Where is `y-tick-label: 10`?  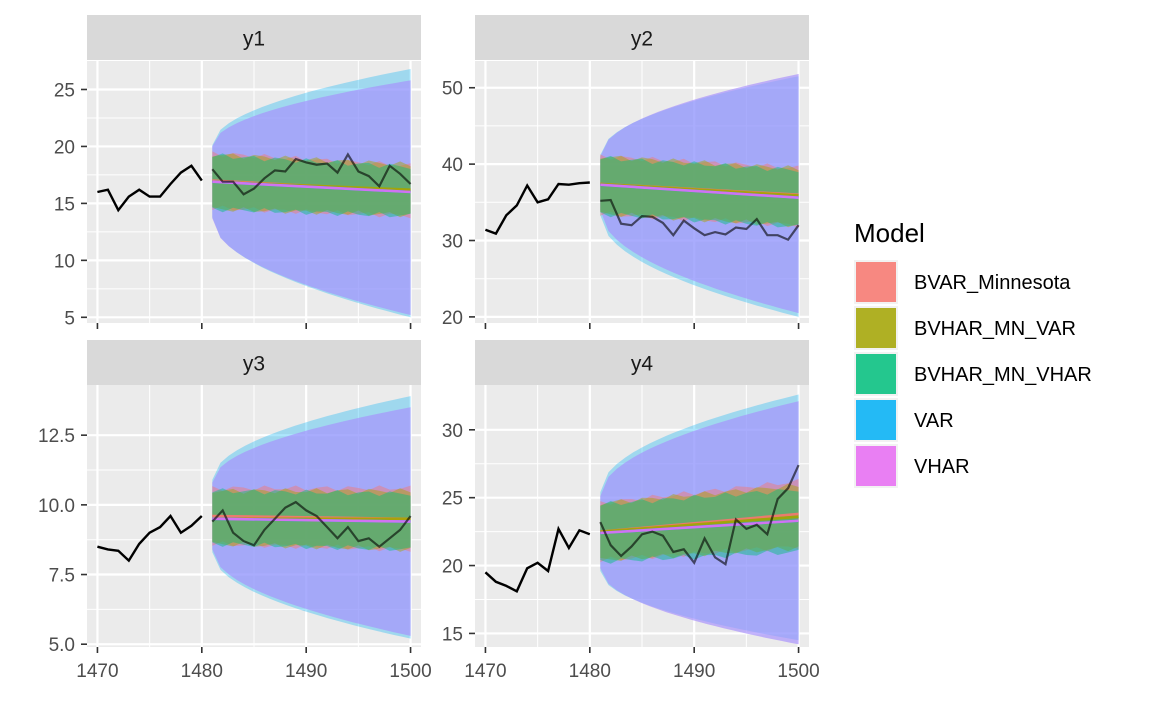
y-tick-label: 10 is located at coordinates (64, 261).